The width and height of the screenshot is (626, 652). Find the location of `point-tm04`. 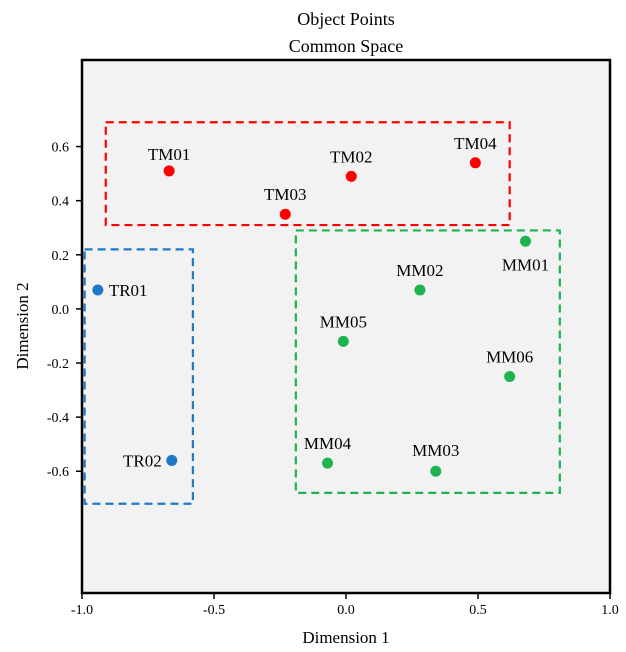

point-tm04 is located at coordinates (475, 163).